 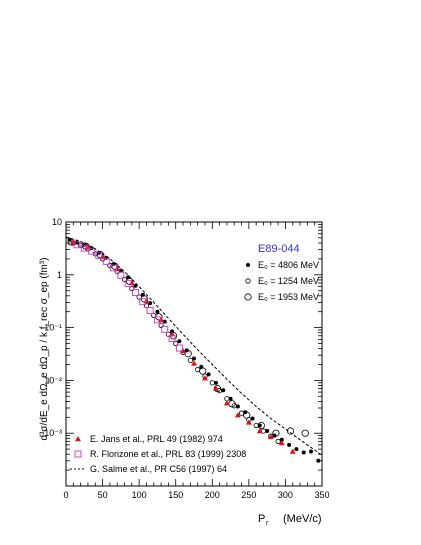 I want to click on x-tick-label: 50, so click(x=103, y=495).